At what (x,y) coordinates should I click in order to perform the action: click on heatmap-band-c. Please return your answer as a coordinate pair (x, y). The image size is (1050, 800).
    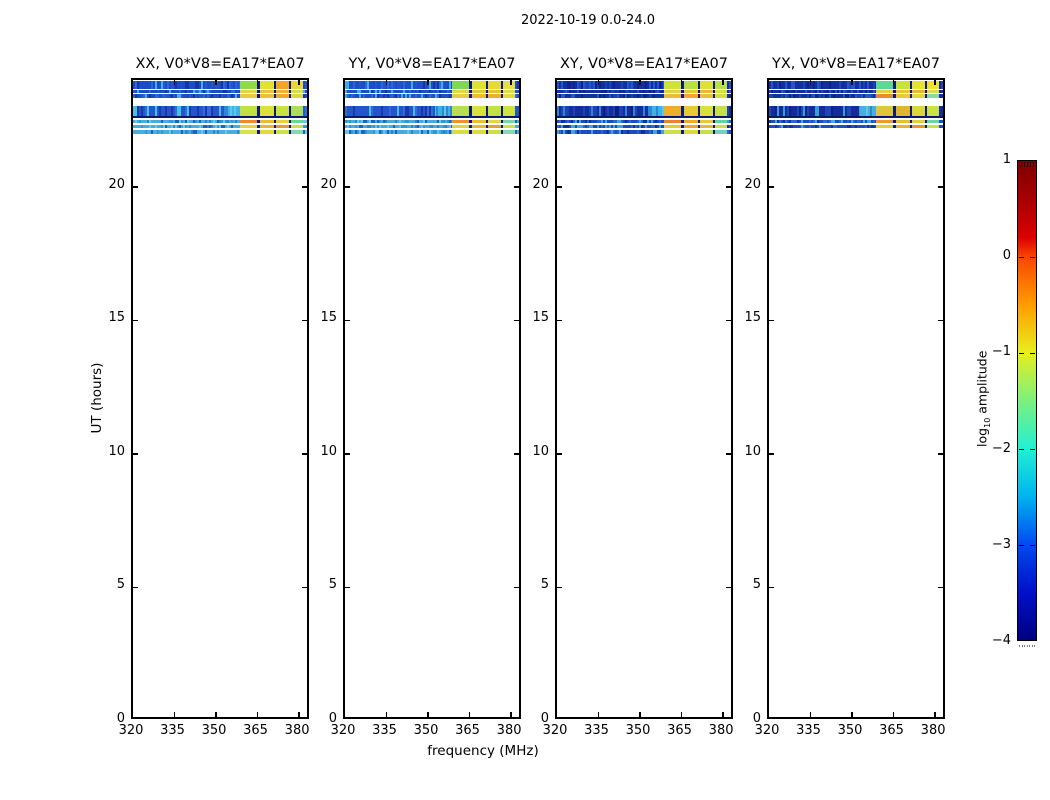
    Looking at the image, I should click on (220, 96).